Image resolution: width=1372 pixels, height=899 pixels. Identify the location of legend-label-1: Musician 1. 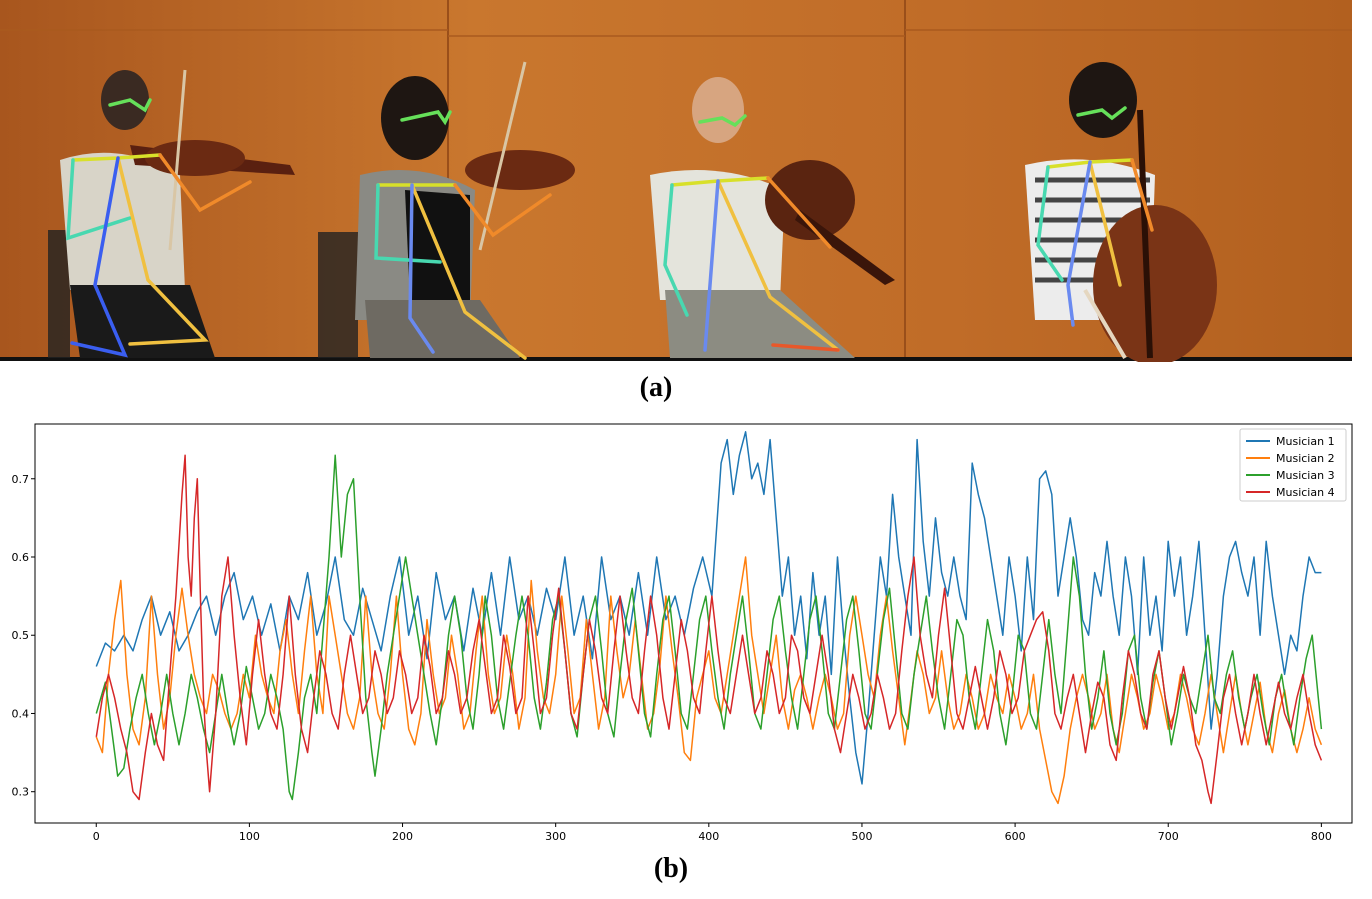
(1305, 441).